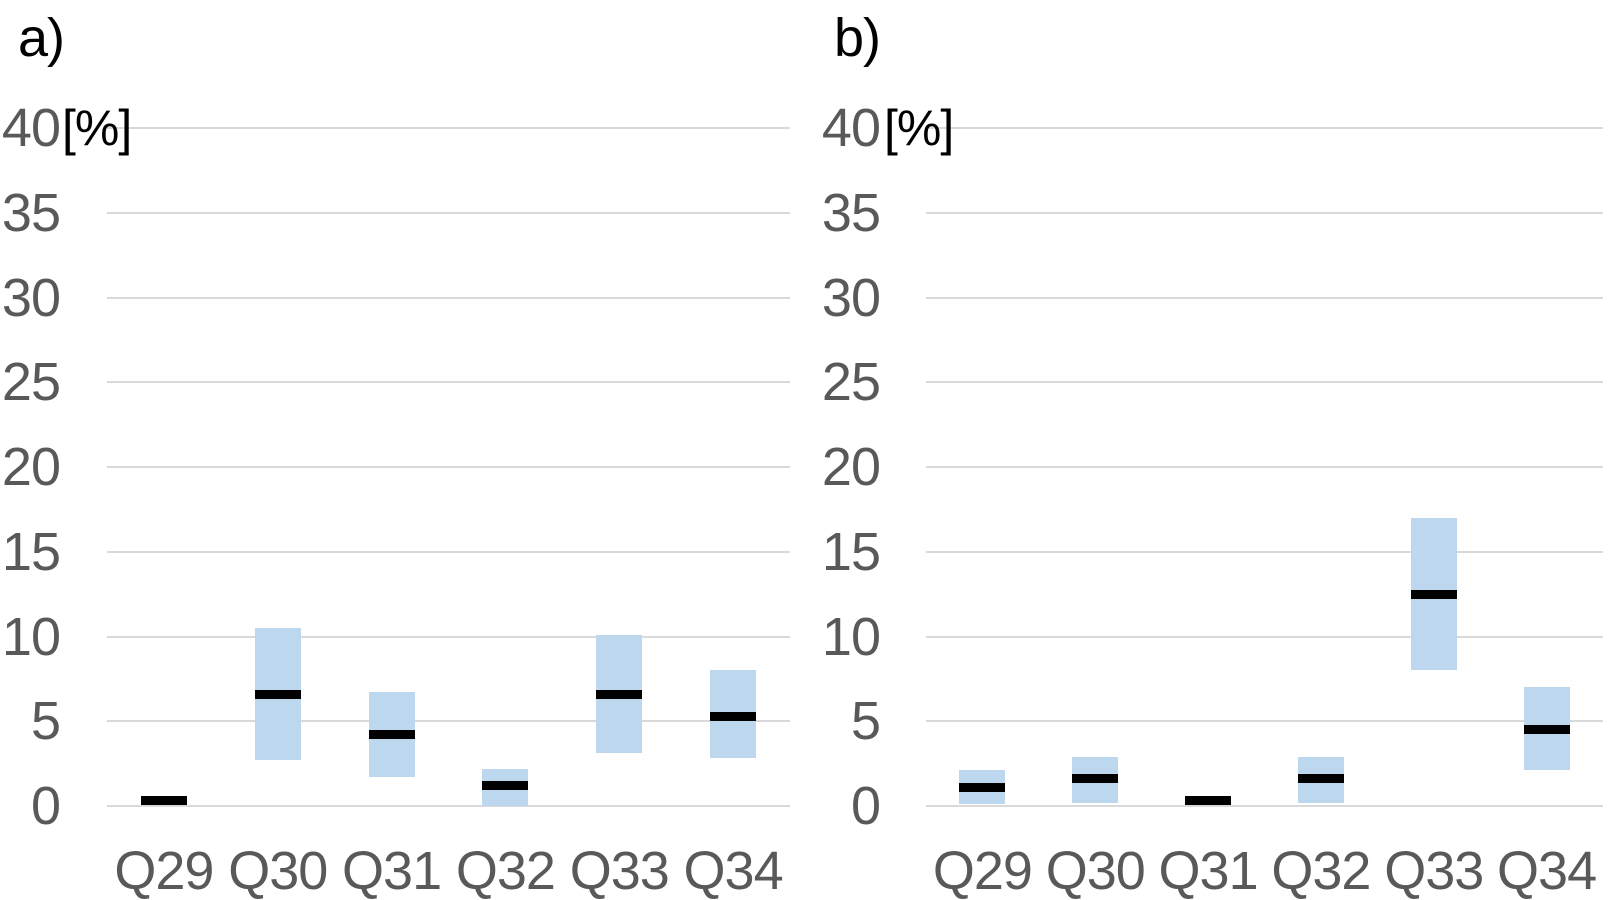  What do you see at coordinates (41, 38) in the screenshot?
I see `panel-a-label: a)` at bounding box center [41, 38].